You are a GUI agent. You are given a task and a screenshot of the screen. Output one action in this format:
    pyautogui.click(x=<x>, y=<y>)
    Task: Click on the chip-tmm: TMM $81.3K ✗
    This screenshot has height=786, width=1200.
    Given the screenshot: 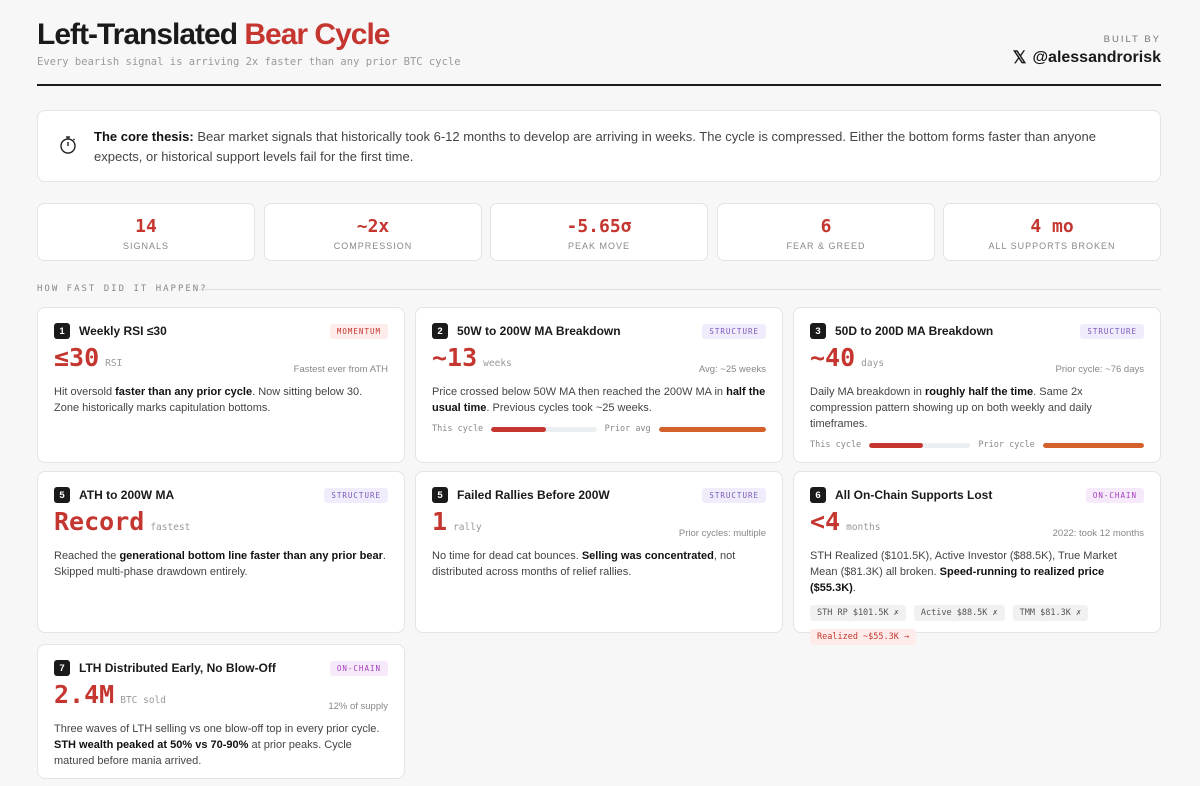 What is the action you would take?
    pyautogui.click(x=1050, y=613)
    